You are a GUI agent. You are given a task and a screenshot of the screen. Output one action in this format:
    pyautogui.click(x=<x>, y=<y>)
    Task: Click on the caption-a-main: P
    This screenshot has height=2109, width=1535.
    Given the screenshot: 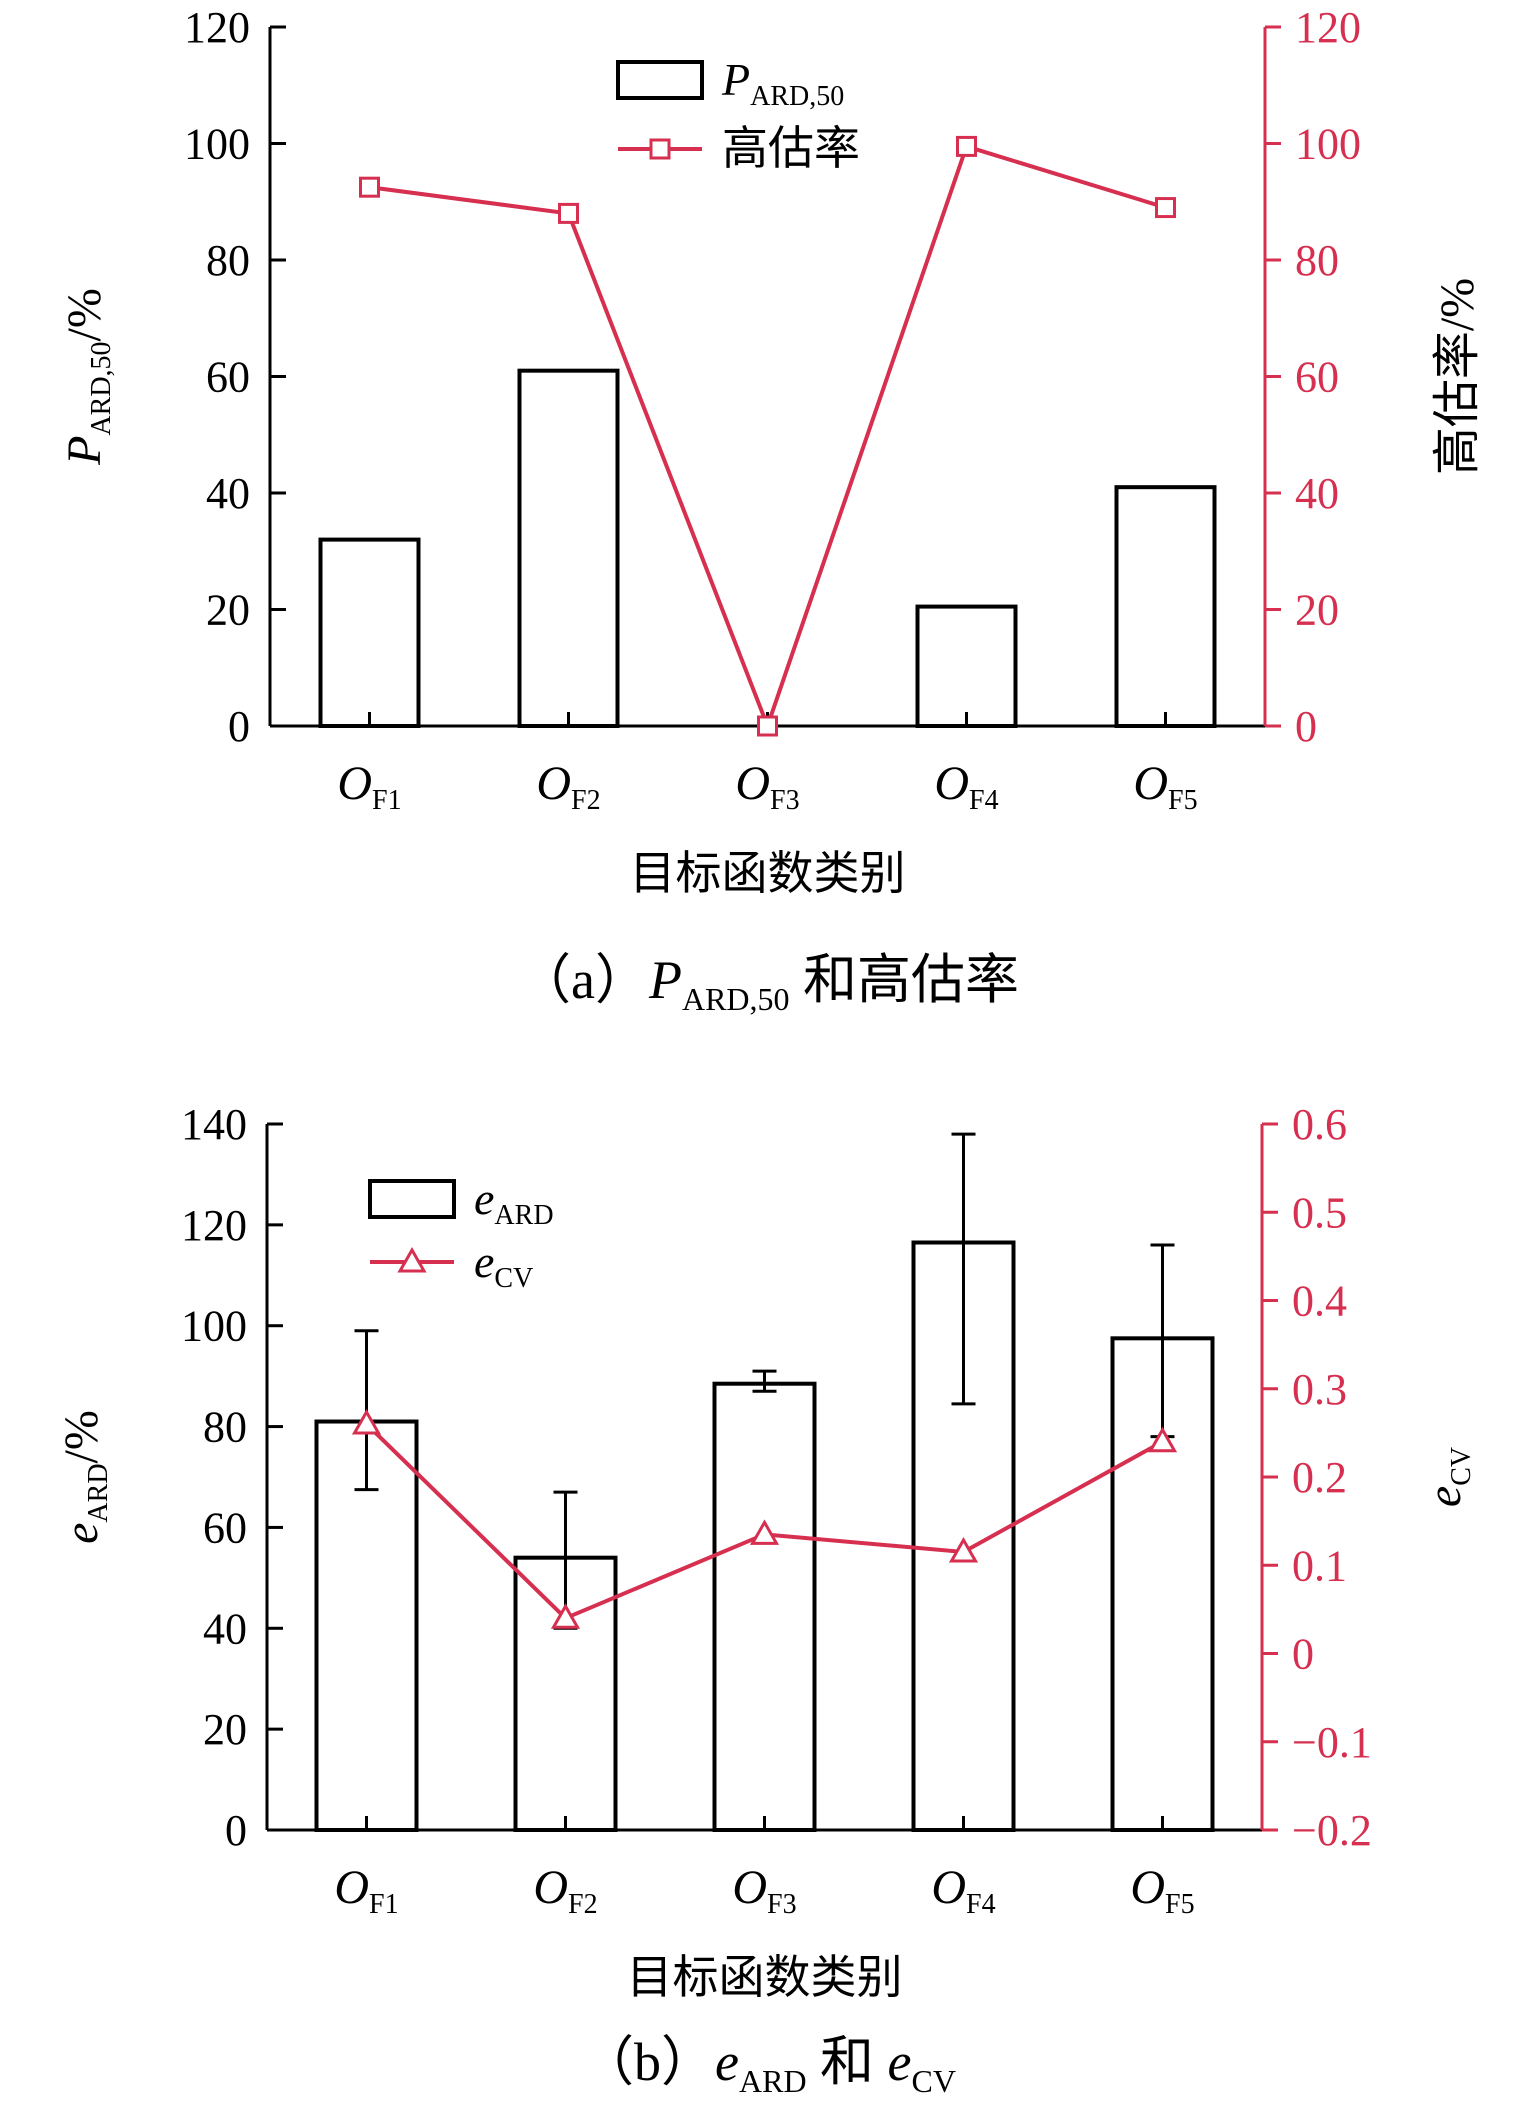 What is the action you would take?
    pyautogui.click(x=665, y=980)
    